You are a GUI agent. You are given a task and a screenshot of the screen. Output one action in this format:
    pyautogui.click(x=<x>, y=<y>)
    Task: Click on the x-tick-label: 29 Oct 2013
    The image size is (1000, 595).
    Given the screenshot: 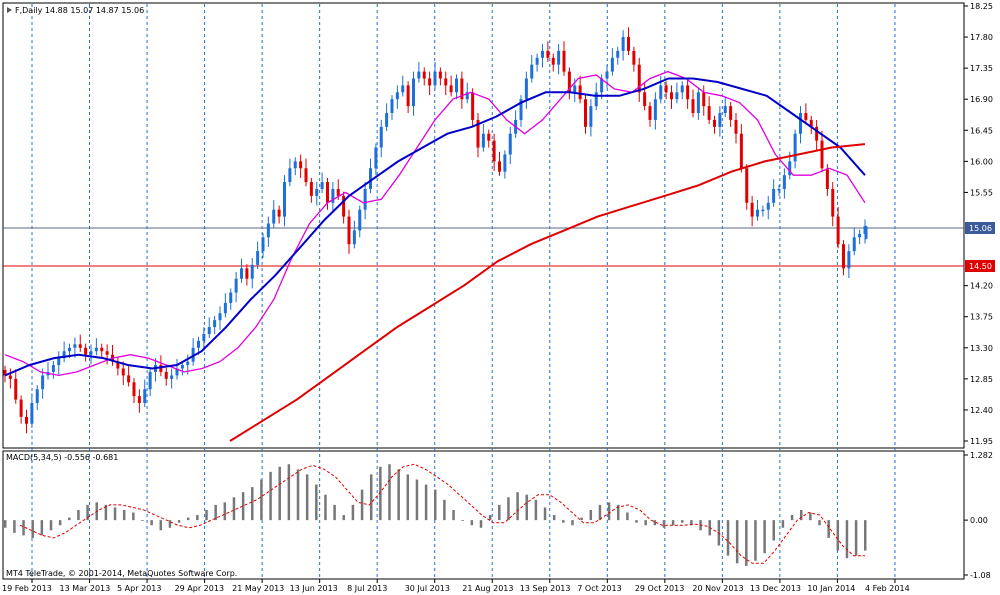 What is the action you would take?
    pyautogui.click(x=659, y=588)
    